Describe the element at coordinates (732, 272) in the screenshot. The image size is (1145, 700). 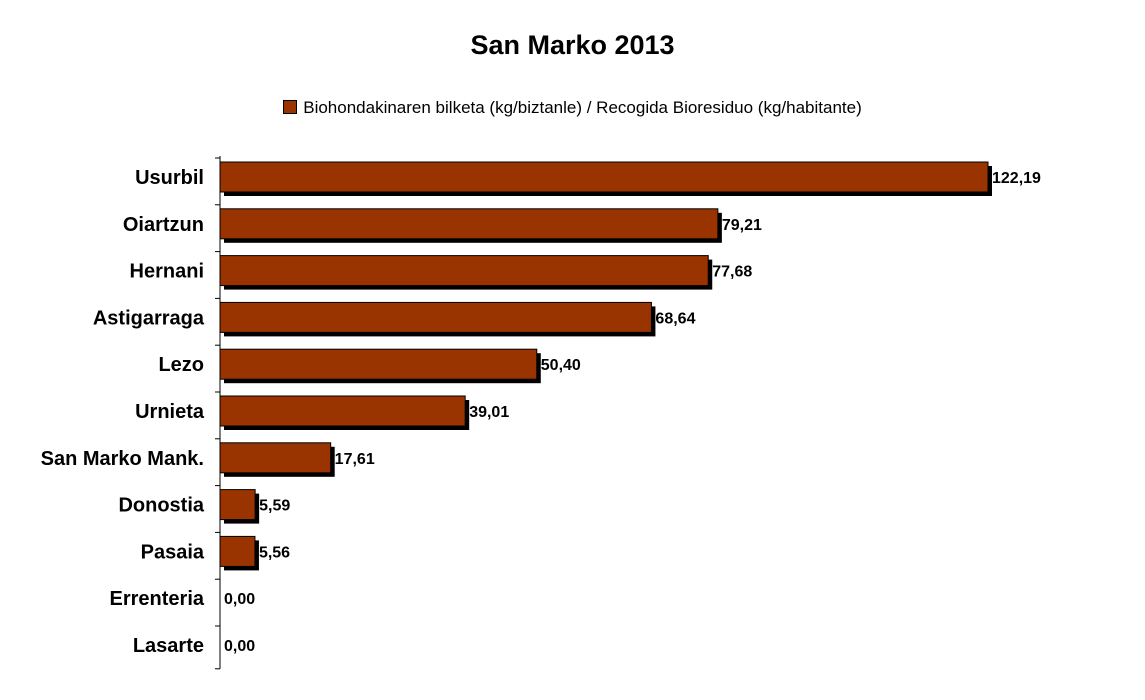
I see `data-label: 77,68` at that location.